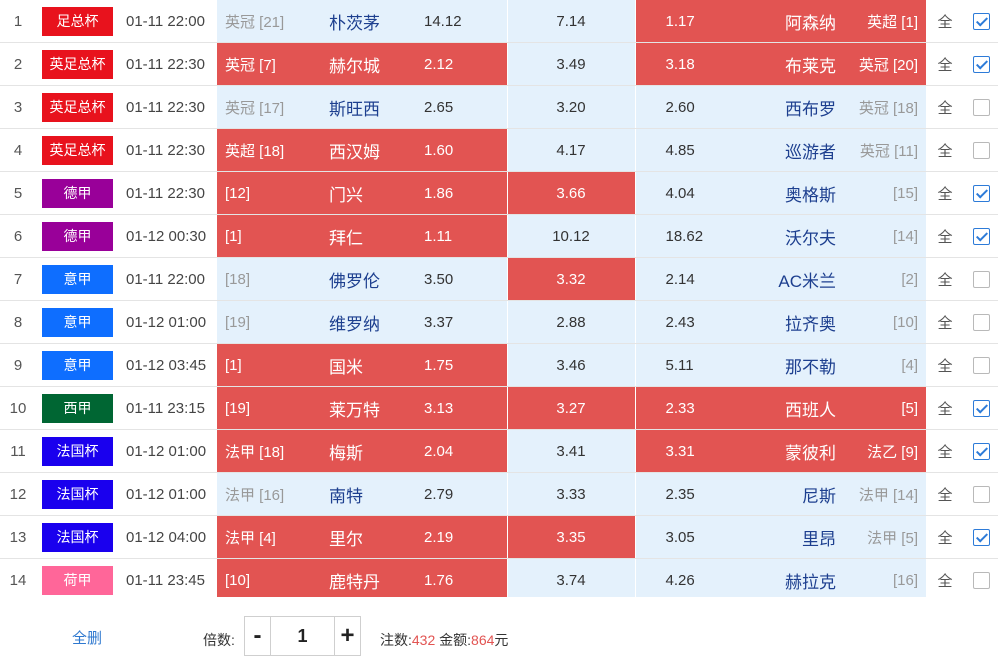  I want to click on match-time: 01-12 01:00, so click(170, 322).